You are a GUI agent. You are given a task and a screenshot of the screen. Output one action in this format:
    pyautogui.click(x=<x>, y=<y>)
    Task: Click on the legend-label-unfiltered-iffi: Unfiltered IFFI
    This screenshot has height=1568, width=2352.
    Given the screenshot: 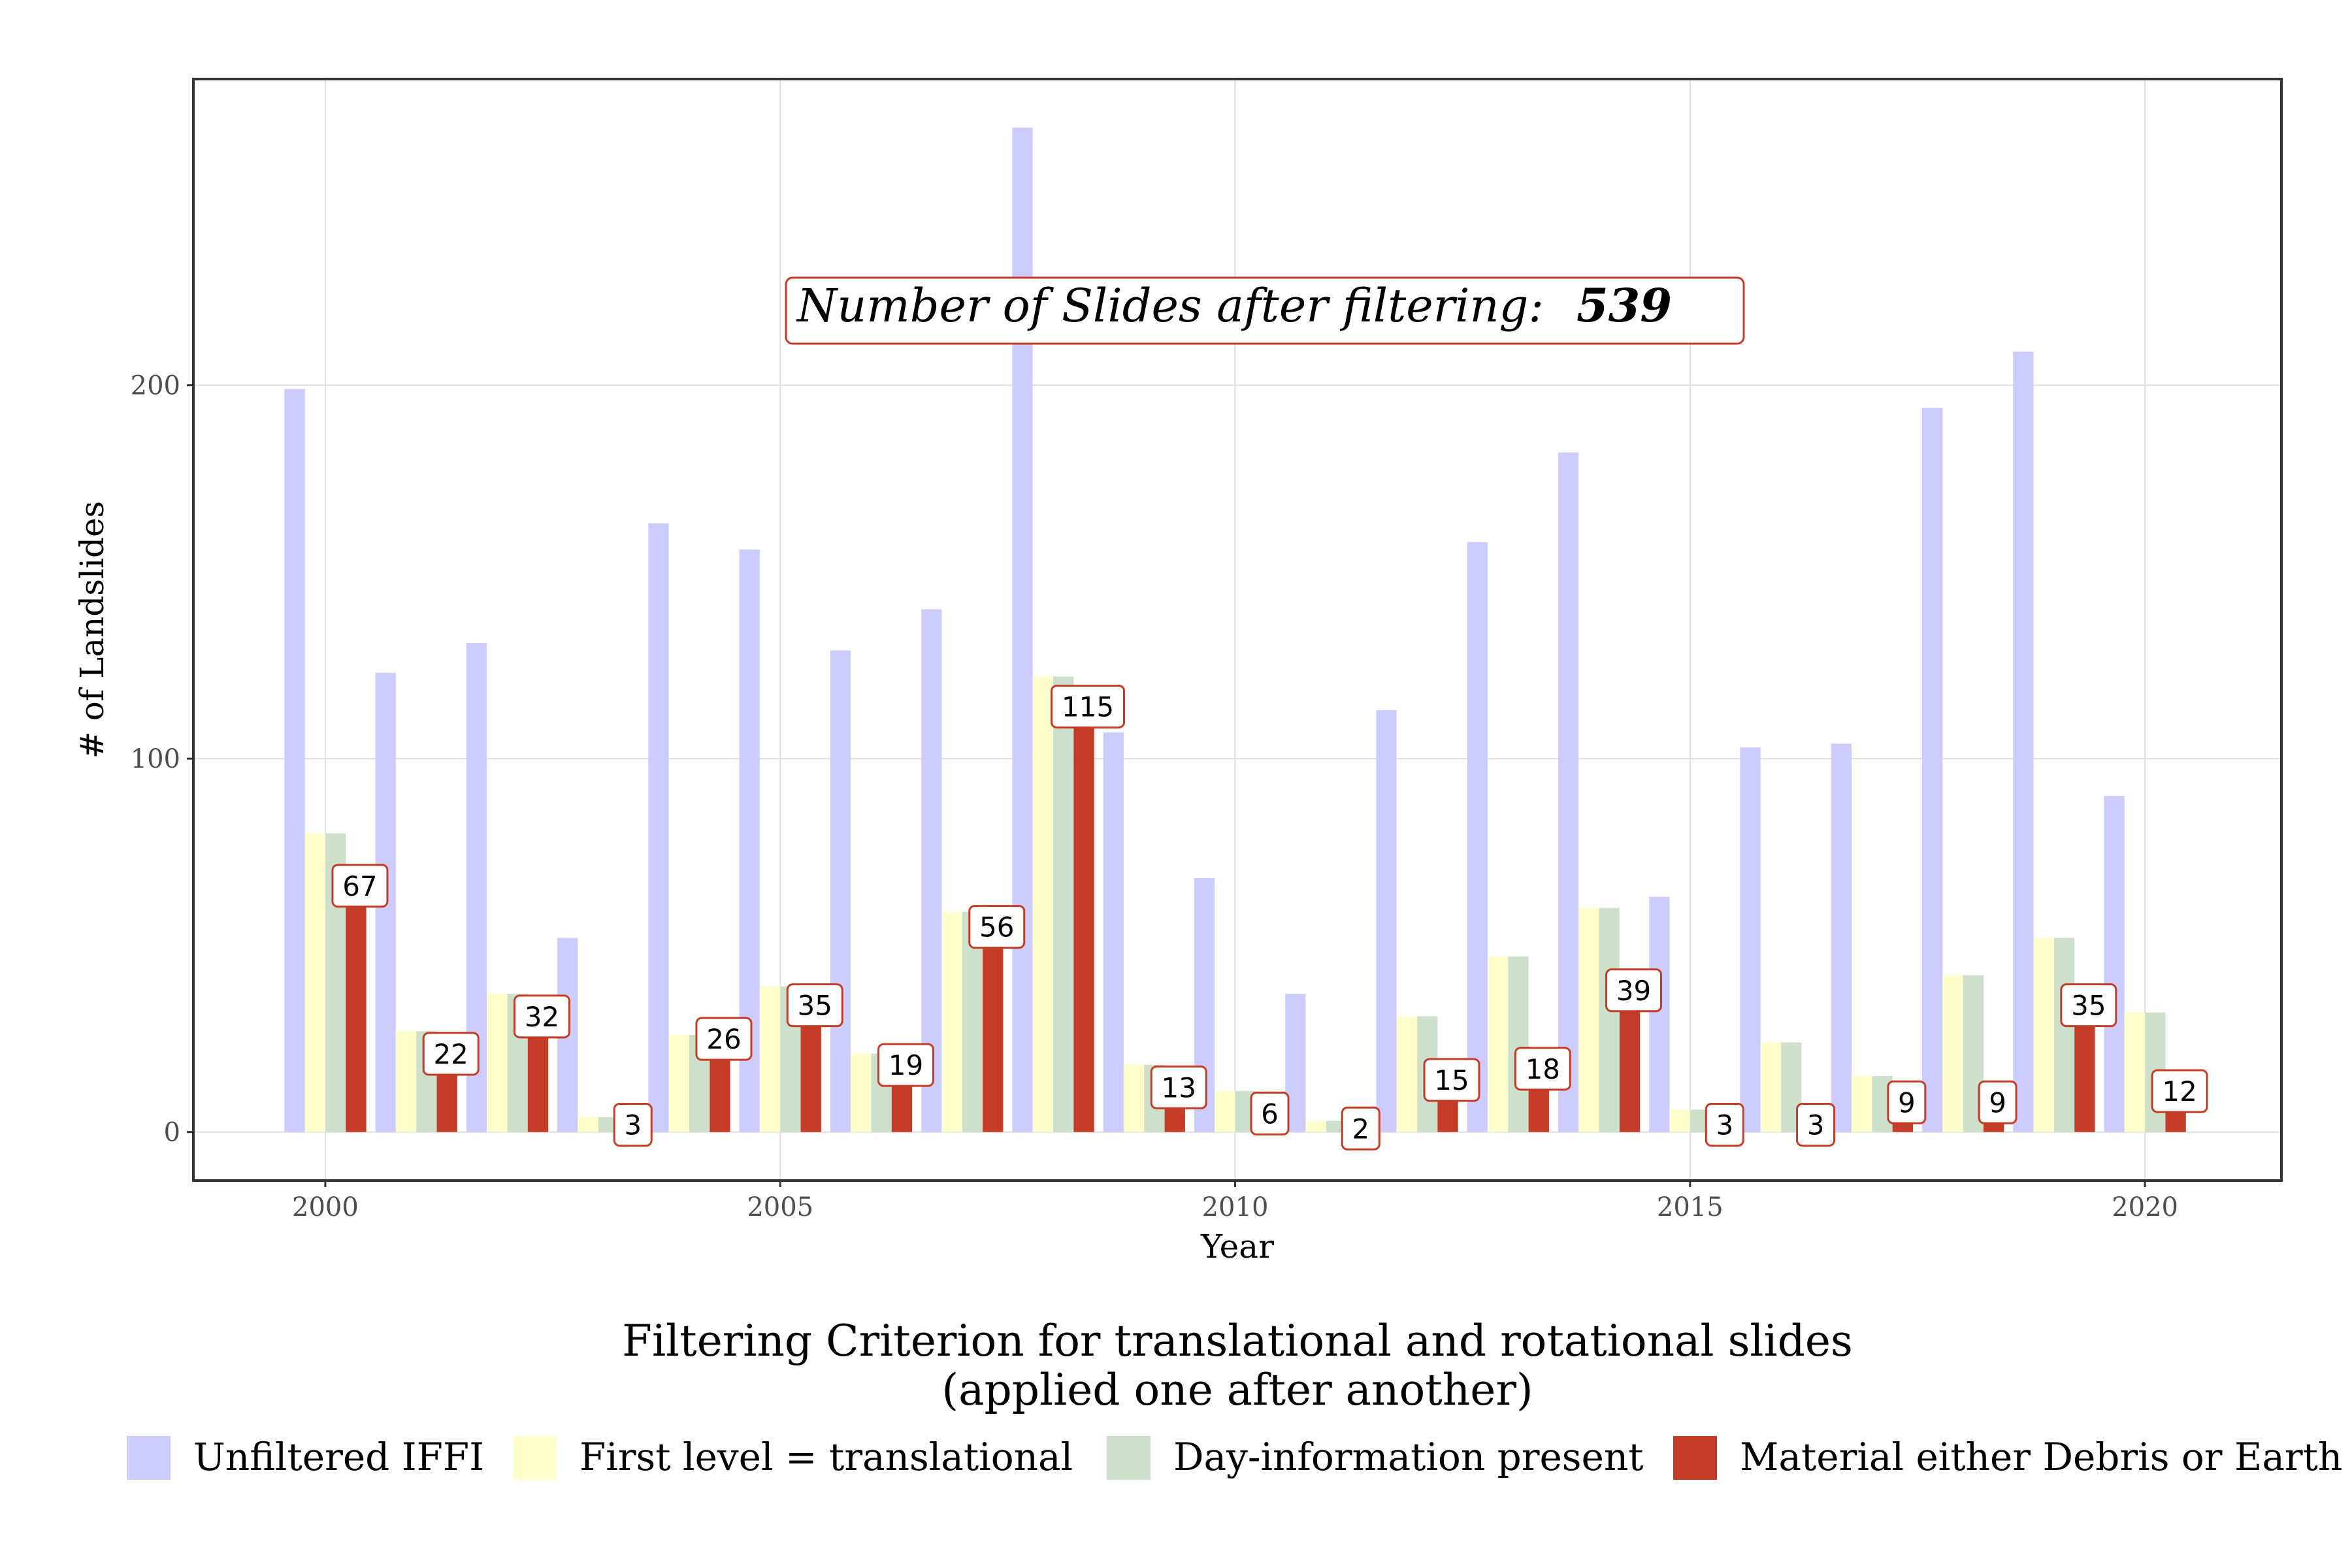 What is the action you would take?
    pyautogui.click(x=338, y=1457)
    